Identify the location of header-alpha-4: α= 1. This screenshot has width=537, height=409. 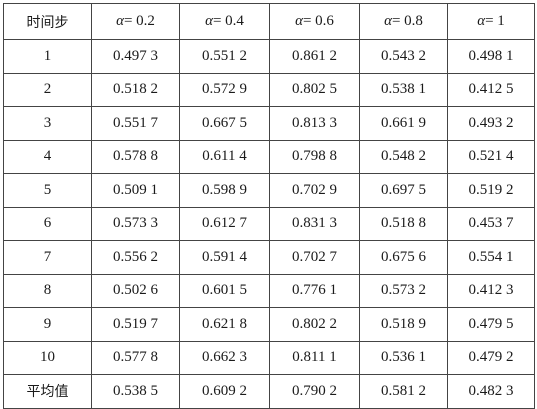
(491, 21).